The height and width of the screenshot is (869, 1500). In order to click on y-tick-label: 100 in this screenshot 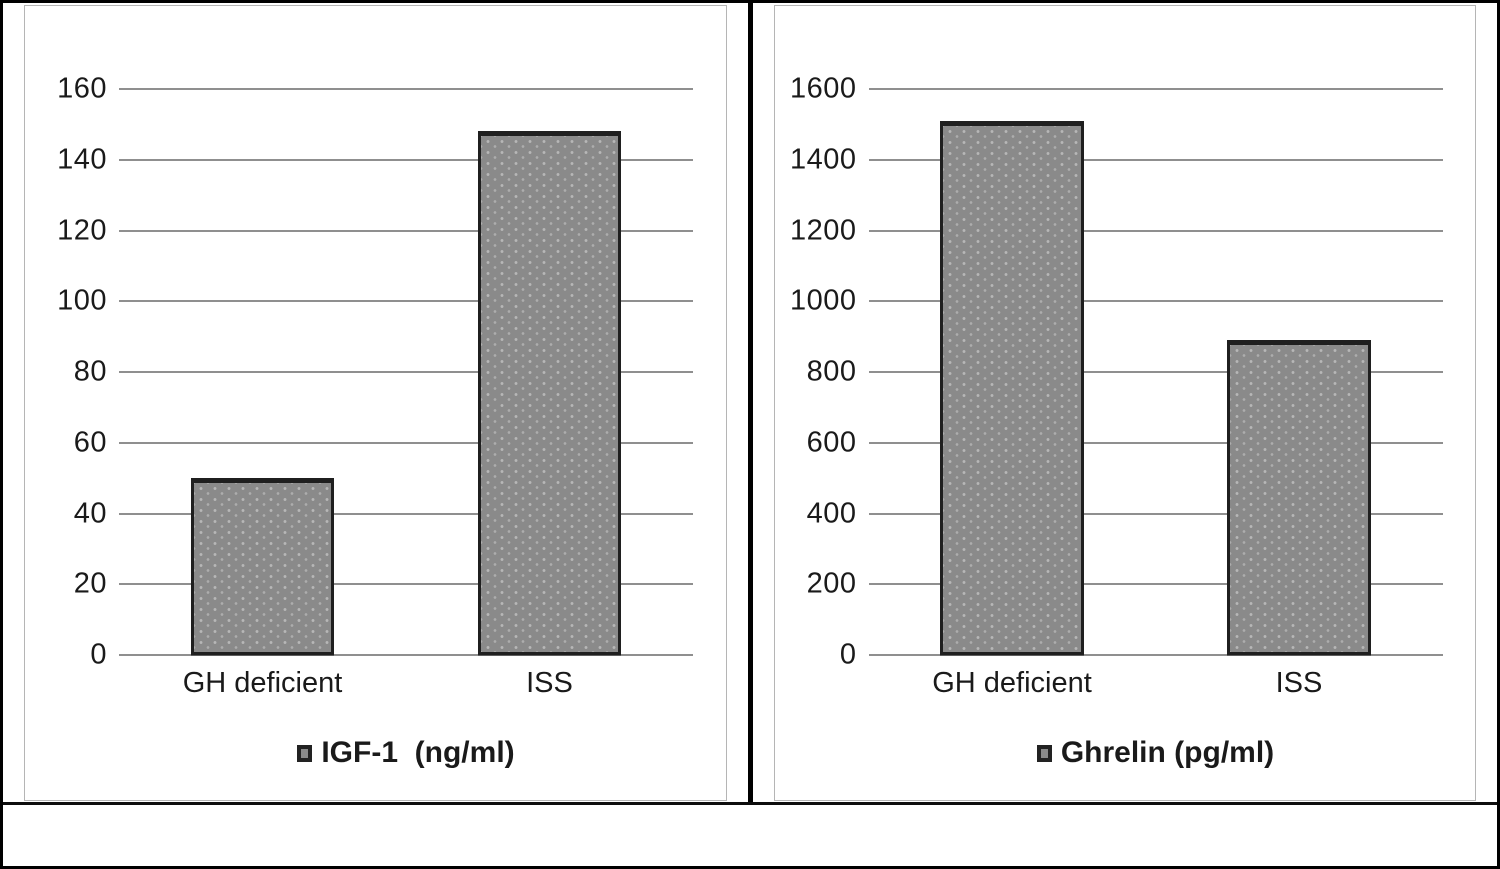, I will do `click(82, 300)`.